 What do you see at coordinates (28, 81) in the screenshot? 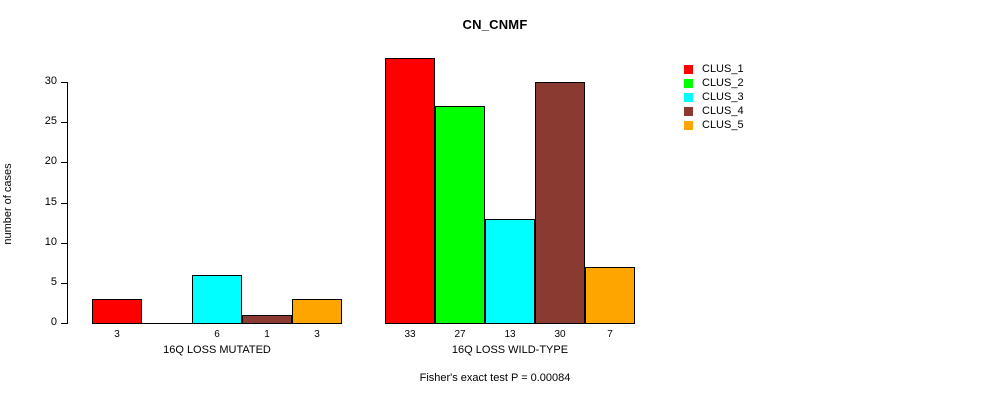
I see `y-axis-tick-label-wrap: 30` at bounding box center [28, 81].